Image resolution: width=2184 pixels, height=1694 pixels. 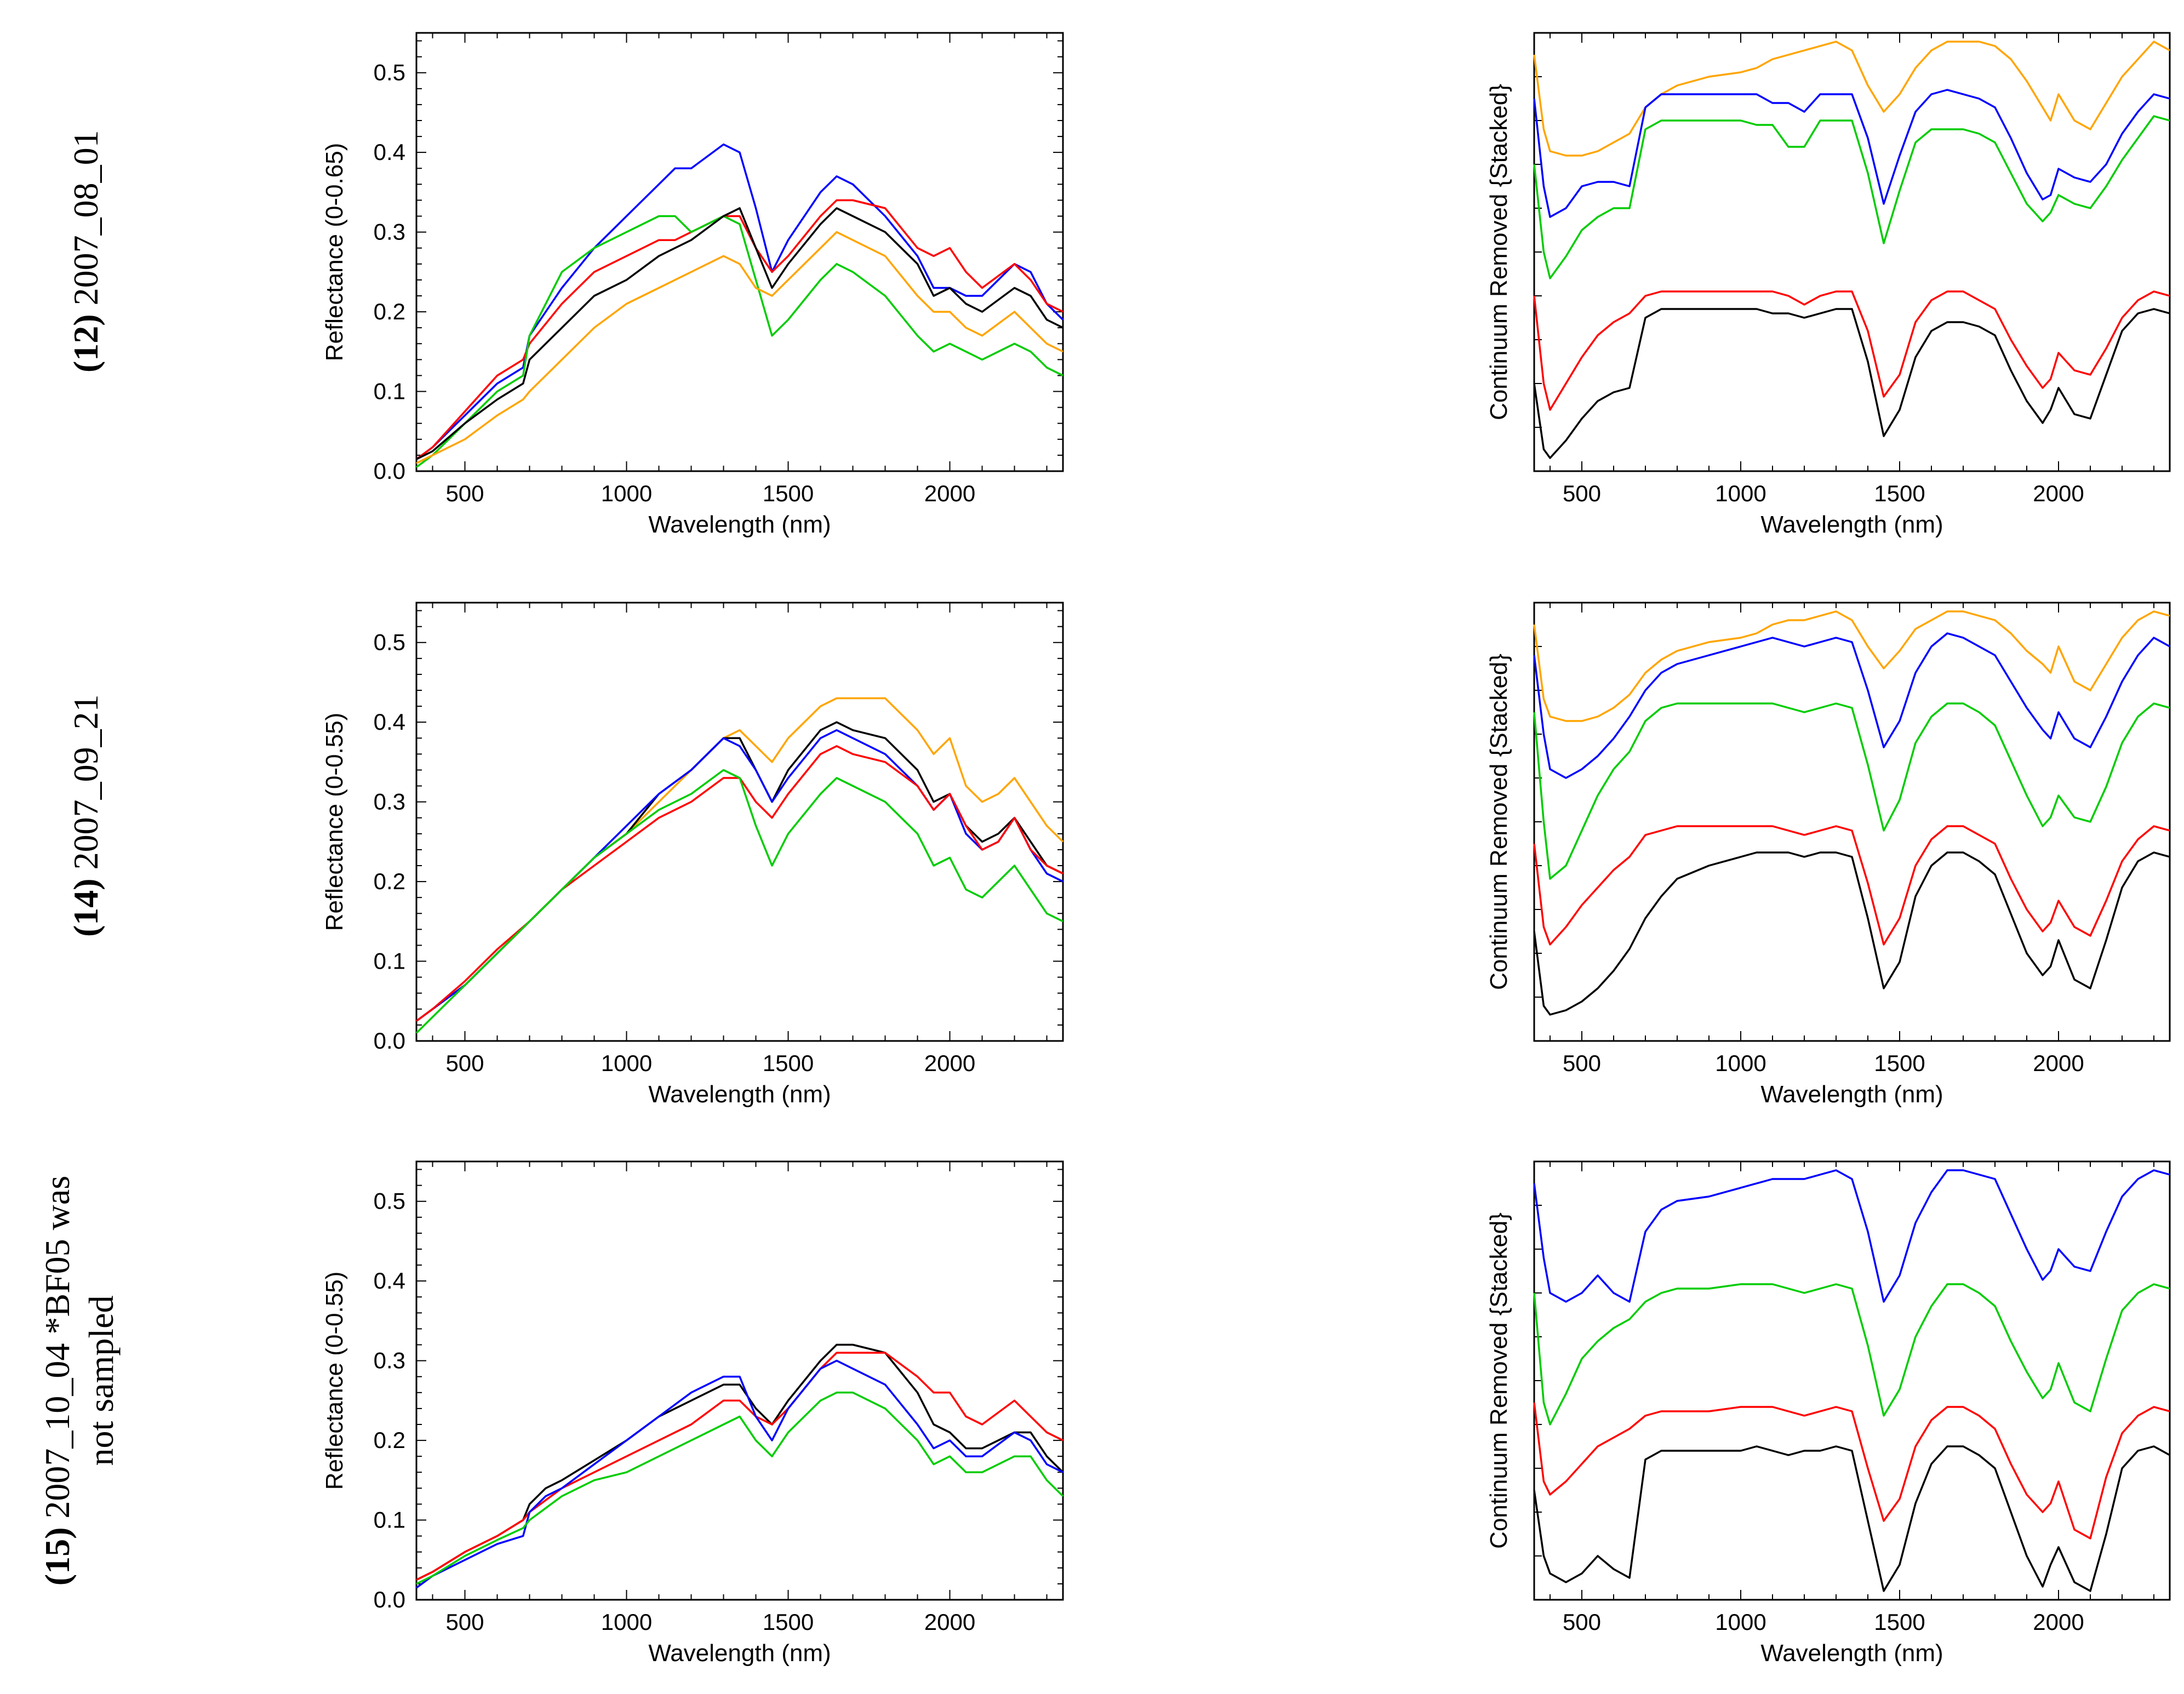 What do you see at coordinates (85, 907) in the screenshot?
I see `row-label-14-number: (14)` at bounding box center [85, 907].